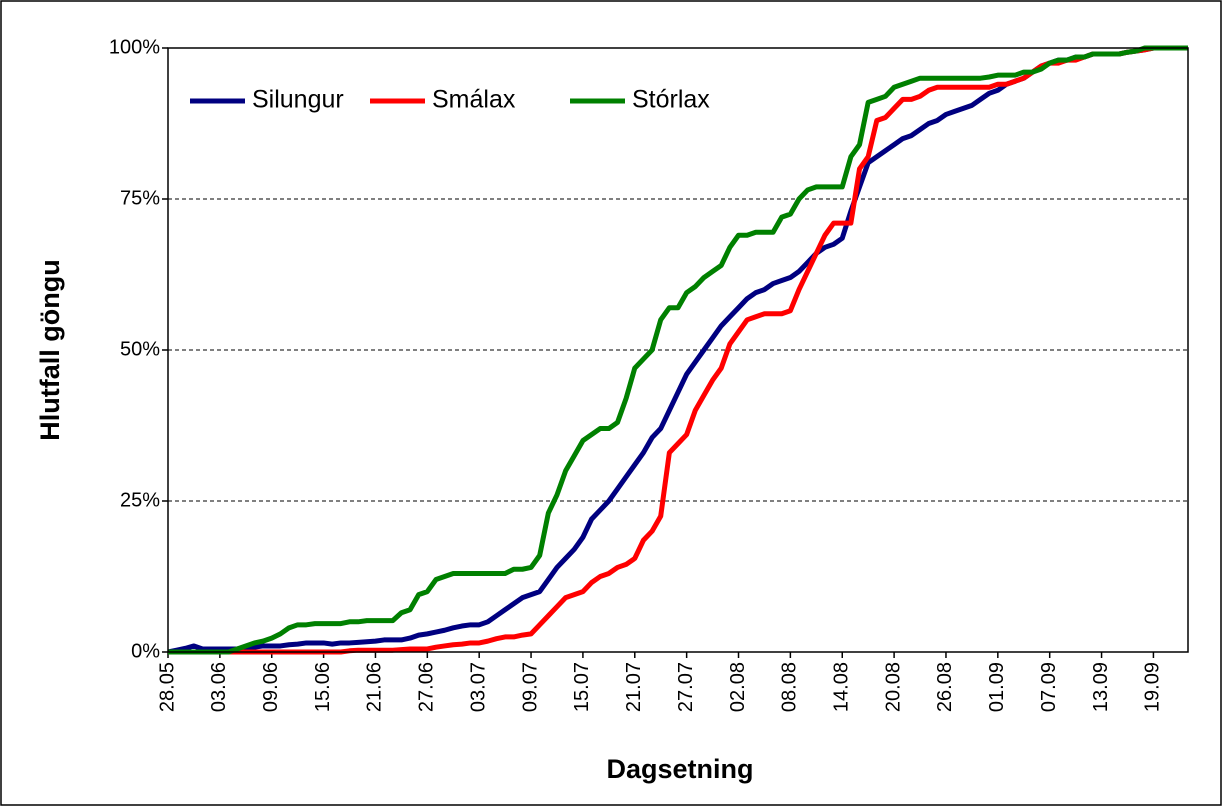 Image resolution: width=1223 pixels, height=807 pixels. I want to click on x-tick-label: 07.09, so click(1049, 687).